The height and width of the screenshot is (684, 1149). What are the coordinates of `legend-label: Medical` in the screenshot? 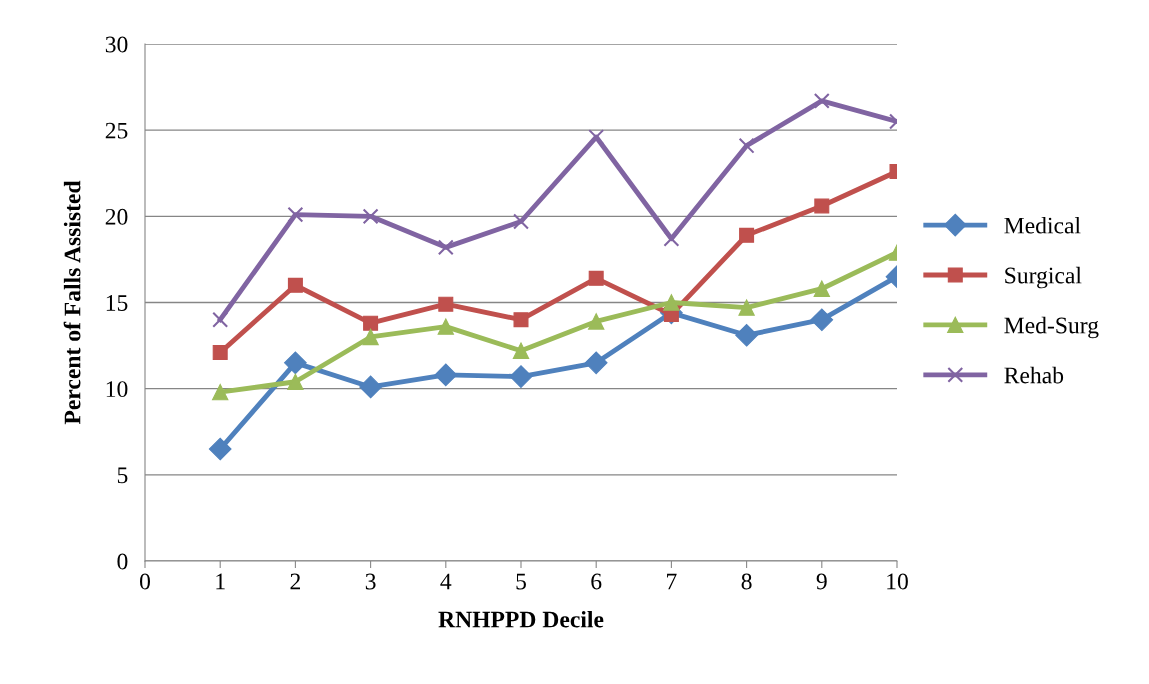 It's located at (1042, 225).